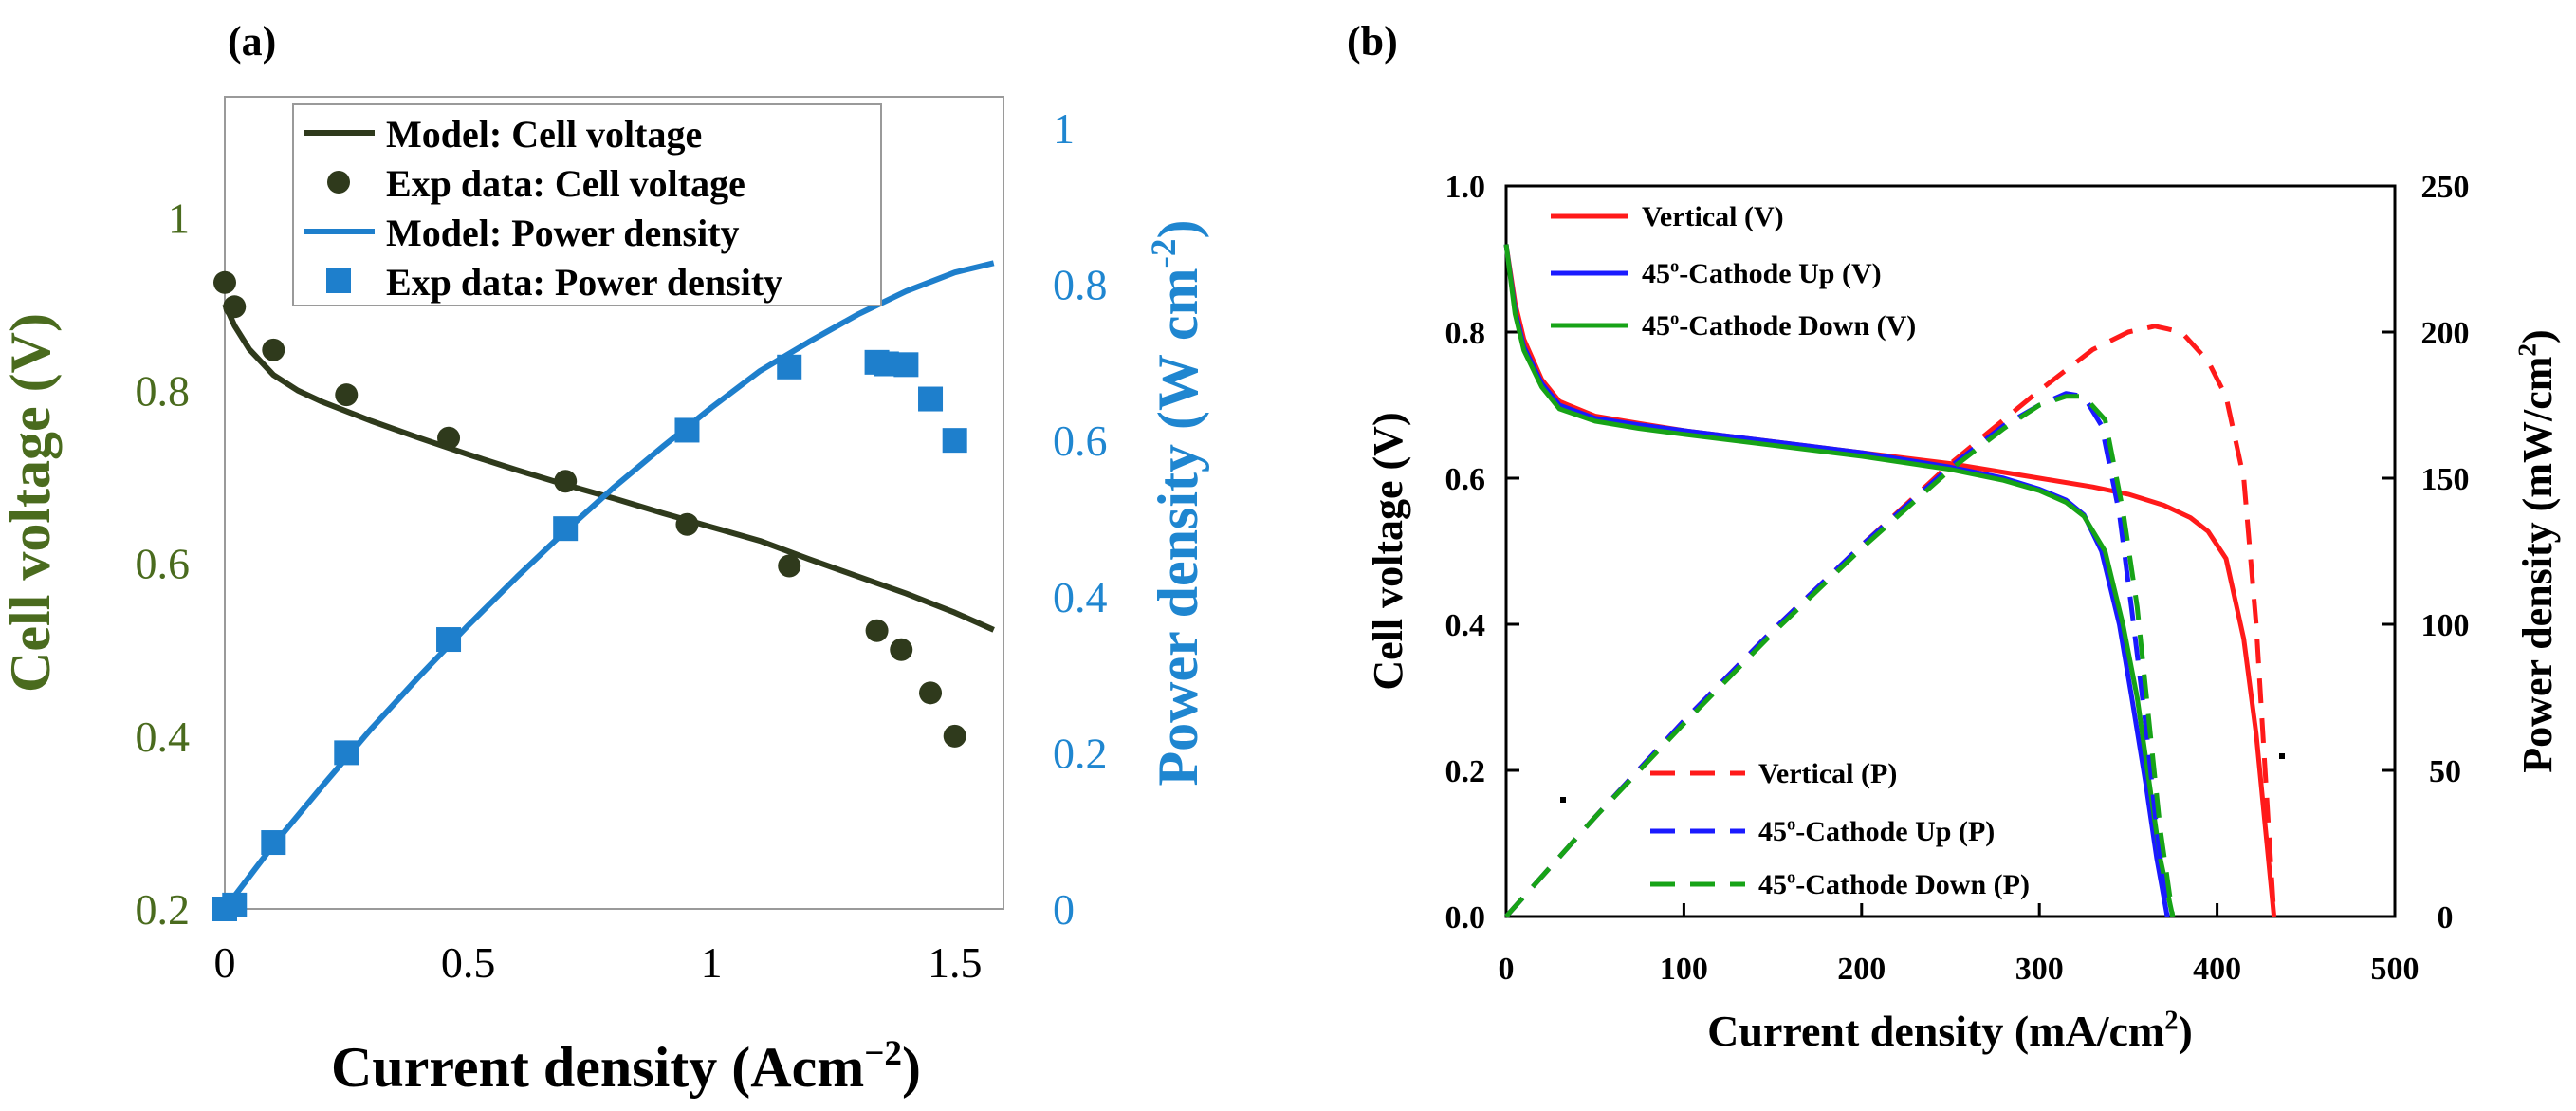 The width and height of the screenshot is (2576, 1111). Describe the element at coordinates (2536, 551) in the screenshot. I see `y2-axis-title: Power density (mW/cm2)` at that location.